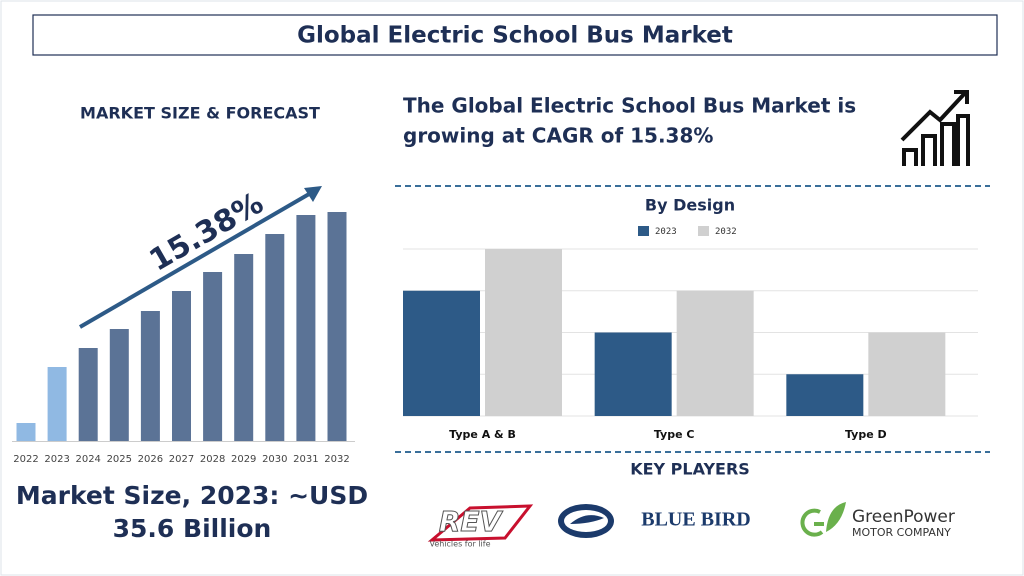  I want to click on blue-bird-logo: BLUE BIRD, so click(654, 521).